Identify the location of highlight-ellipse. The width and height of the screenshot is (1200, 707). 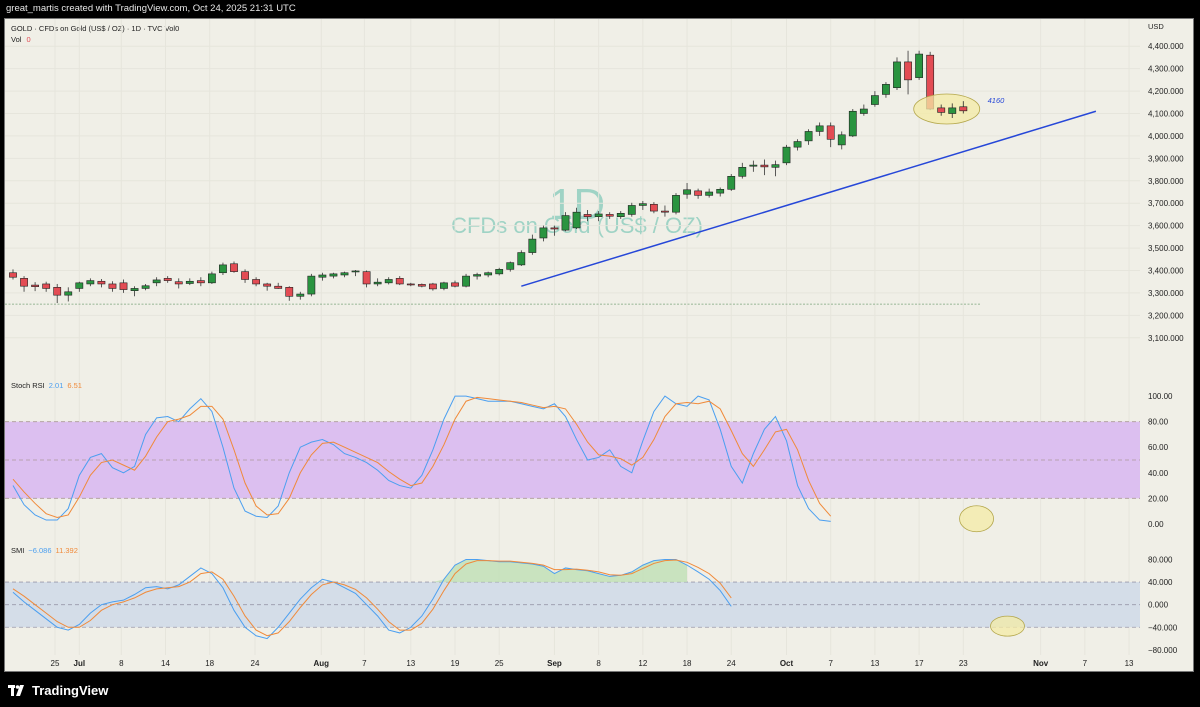
(947, 109).